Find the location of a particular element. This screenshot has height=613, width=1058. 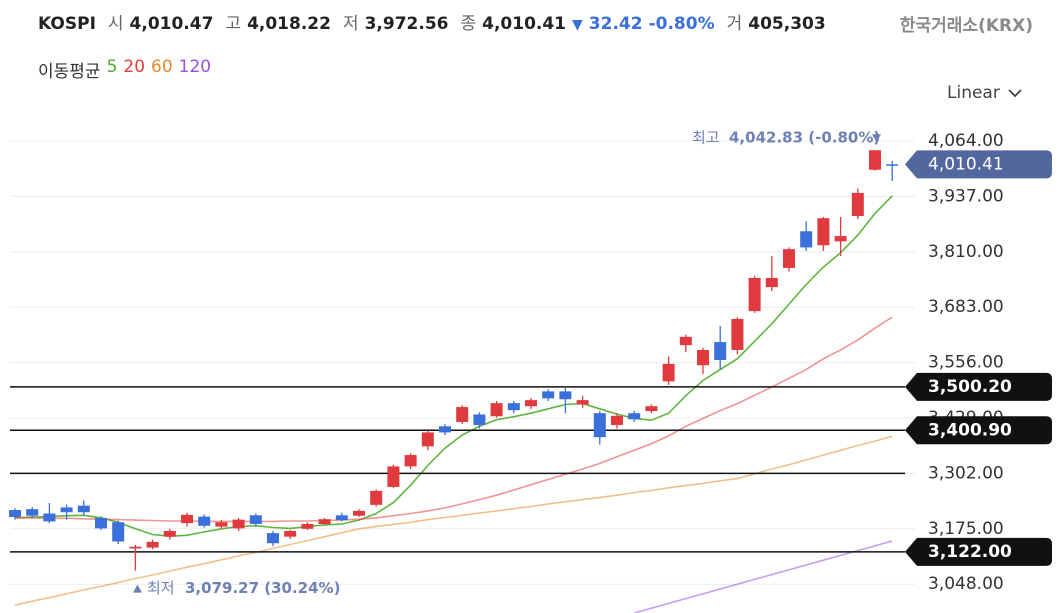

volume: 405,303 is located at coordinates (787, 24).